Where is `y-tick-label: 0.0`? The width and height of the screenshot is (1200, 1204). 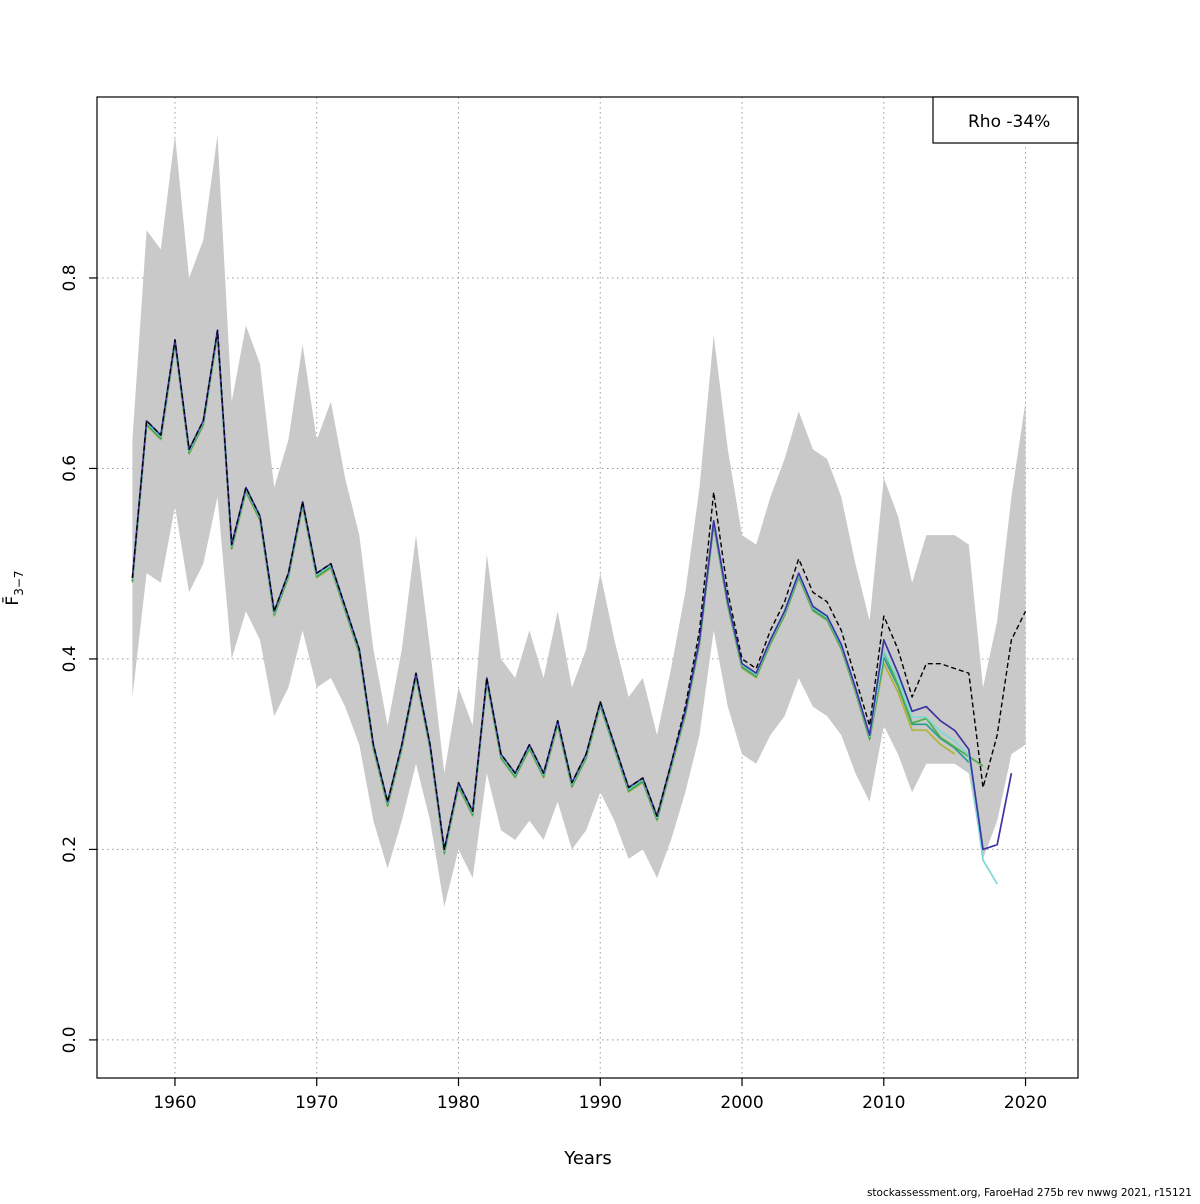
y-tick-label: 0.0 is located at coordinates (70, 1039).